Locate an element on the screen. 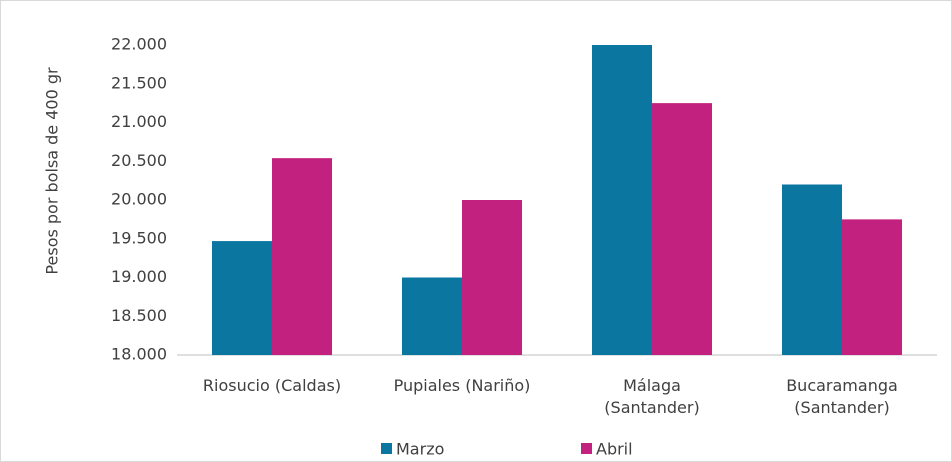  legend-label: Marzo is located at coordinates (420, 449).